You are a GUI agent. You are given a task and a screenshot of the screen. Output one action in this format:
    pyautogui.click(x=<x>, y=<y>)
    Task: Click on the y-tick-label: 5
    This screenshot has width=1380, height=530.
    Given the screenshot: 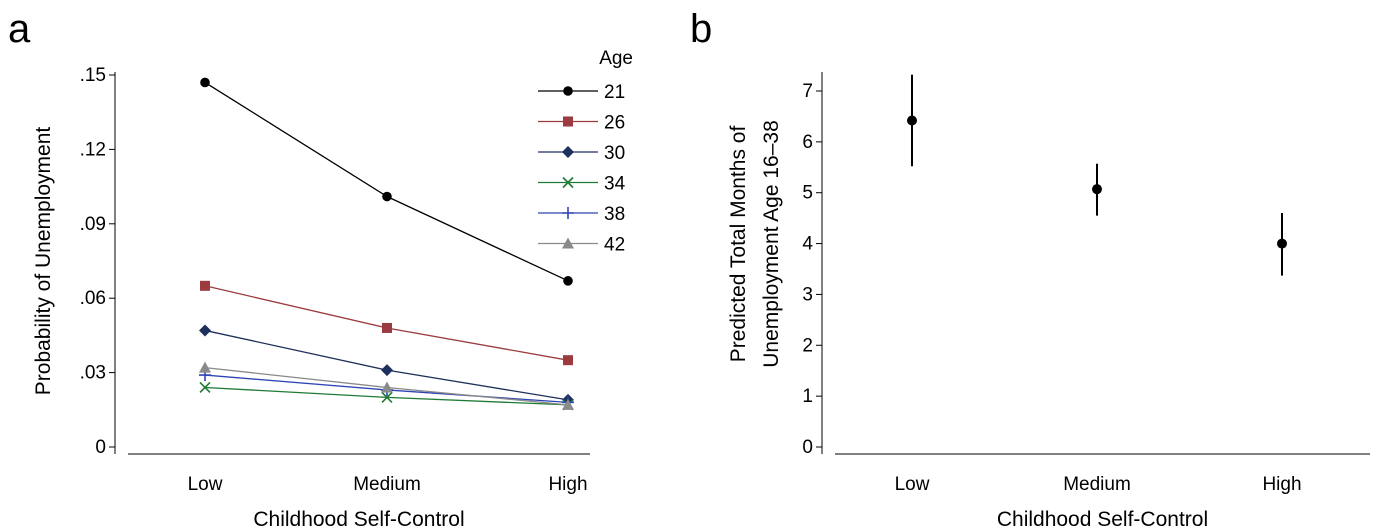 What is the action you would take?
    pyautogui.click(x=807, y=193)
    